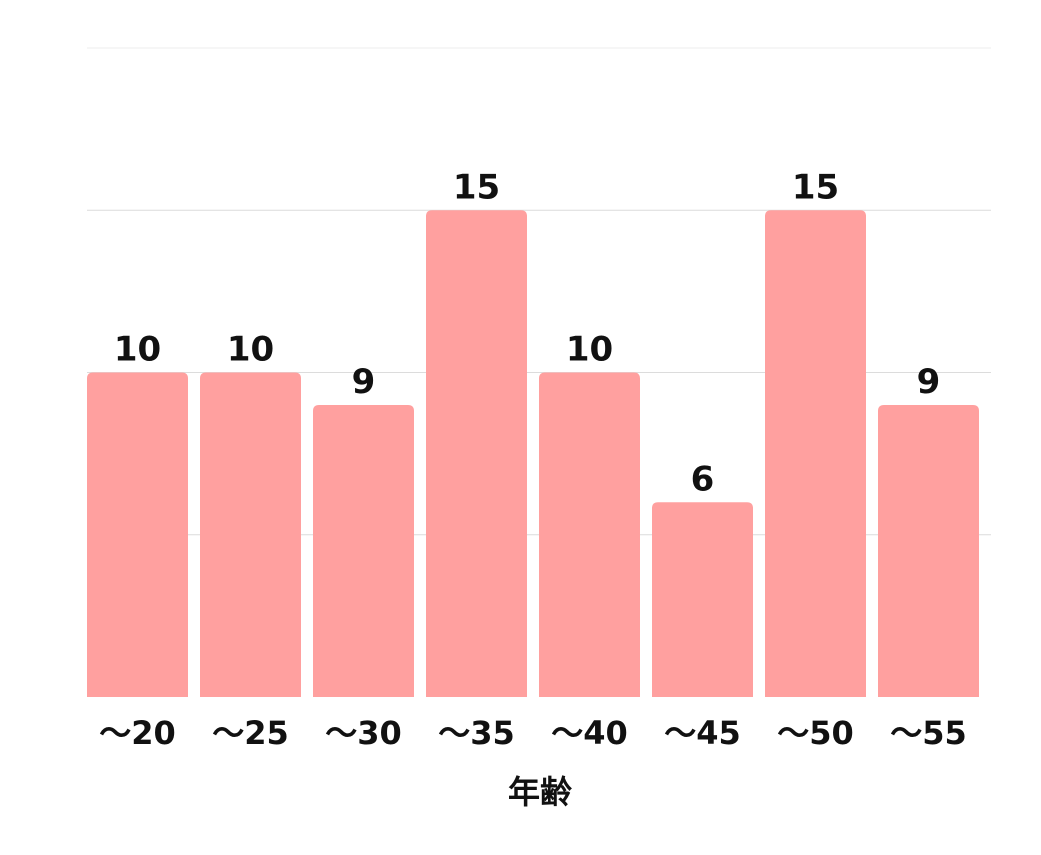  What do you see at coordinates (702, 733) in the screenshot?
I see `x-tick-label-5: ～45` at bounding box center [702, 733].